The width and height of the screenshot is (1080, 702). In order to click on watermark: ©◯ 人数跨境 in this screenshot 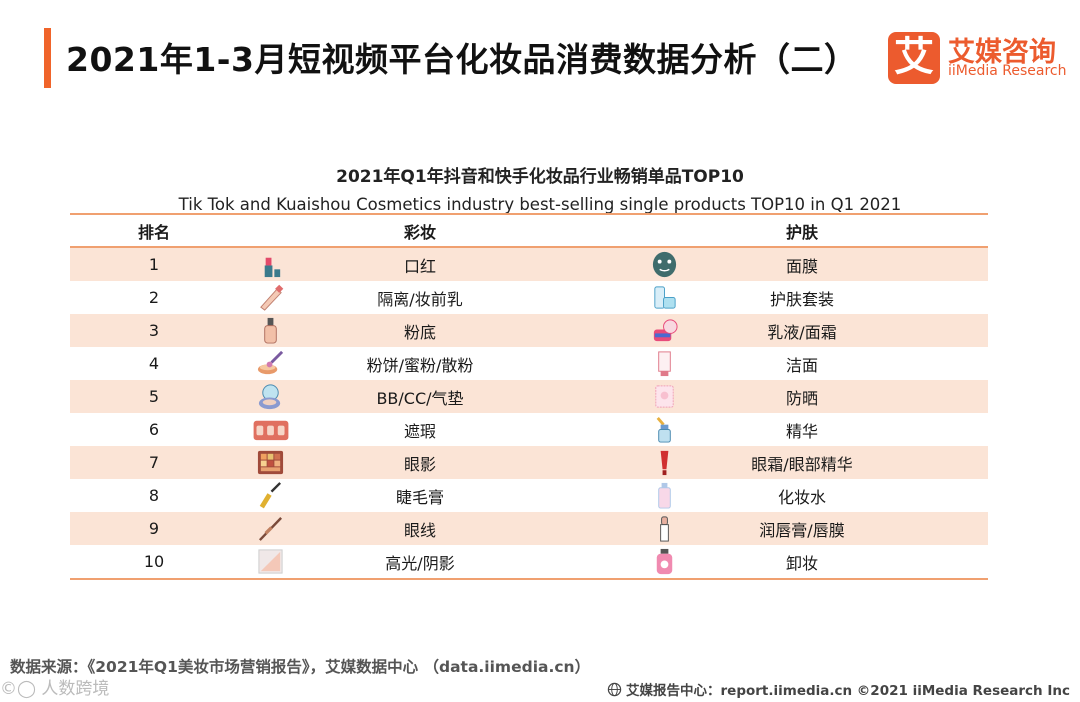, I will do `click(55, 689)`.